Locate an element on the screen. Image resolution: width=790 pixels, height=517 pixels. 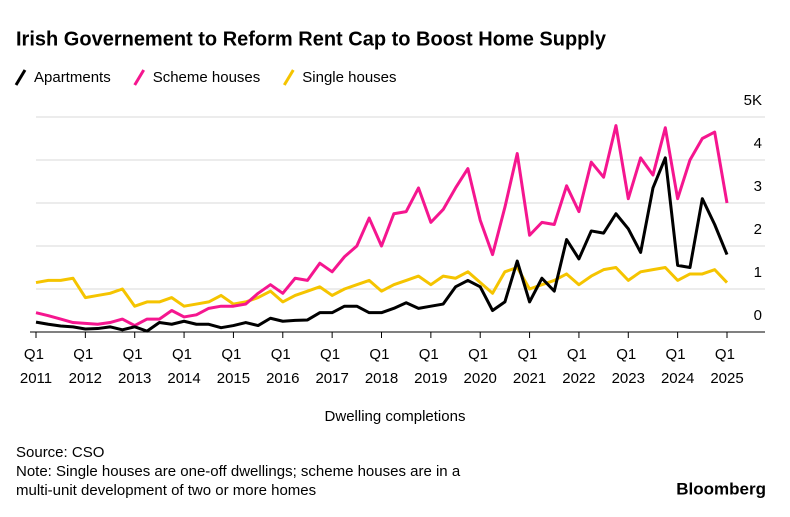
x-tick-label: Q1 2017 is located at coordinates (331, 366).